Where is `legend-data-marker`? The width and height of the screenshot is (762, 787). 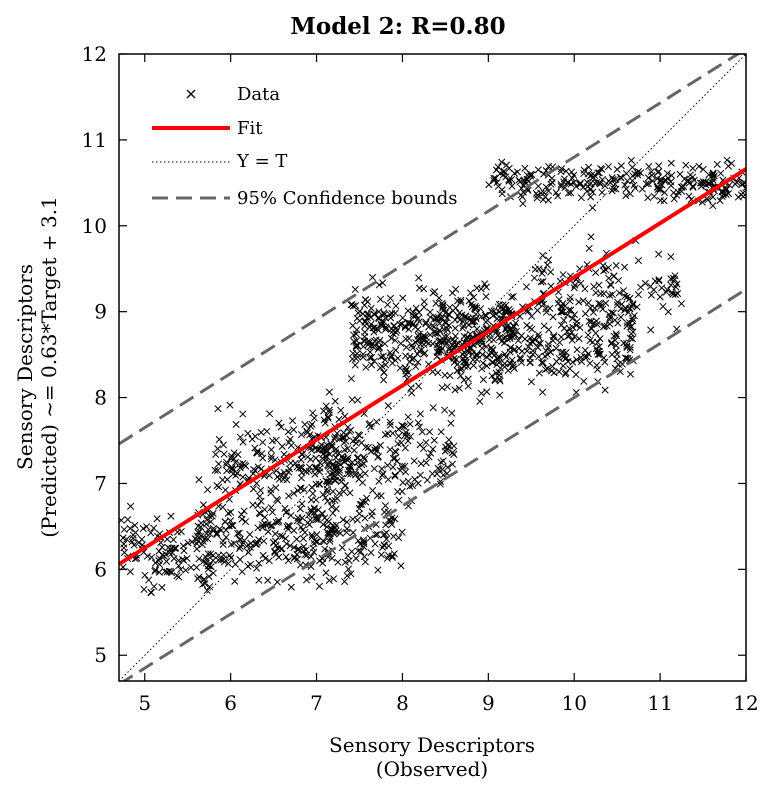 legend-data-marker is located at coordinates (191, 94).